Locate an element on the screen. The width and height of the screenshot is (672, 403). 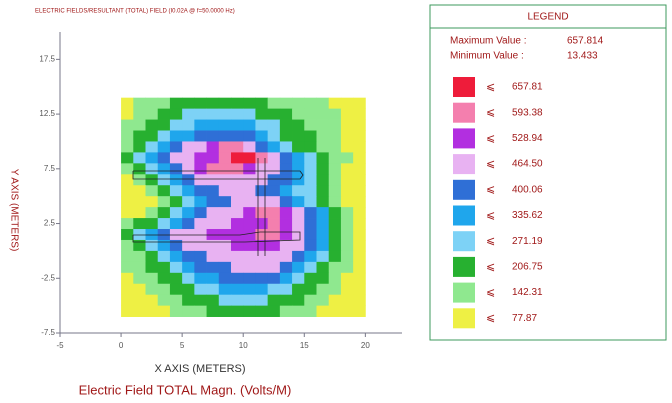
min-value: 13.433 is located at coordinates (582, 56).